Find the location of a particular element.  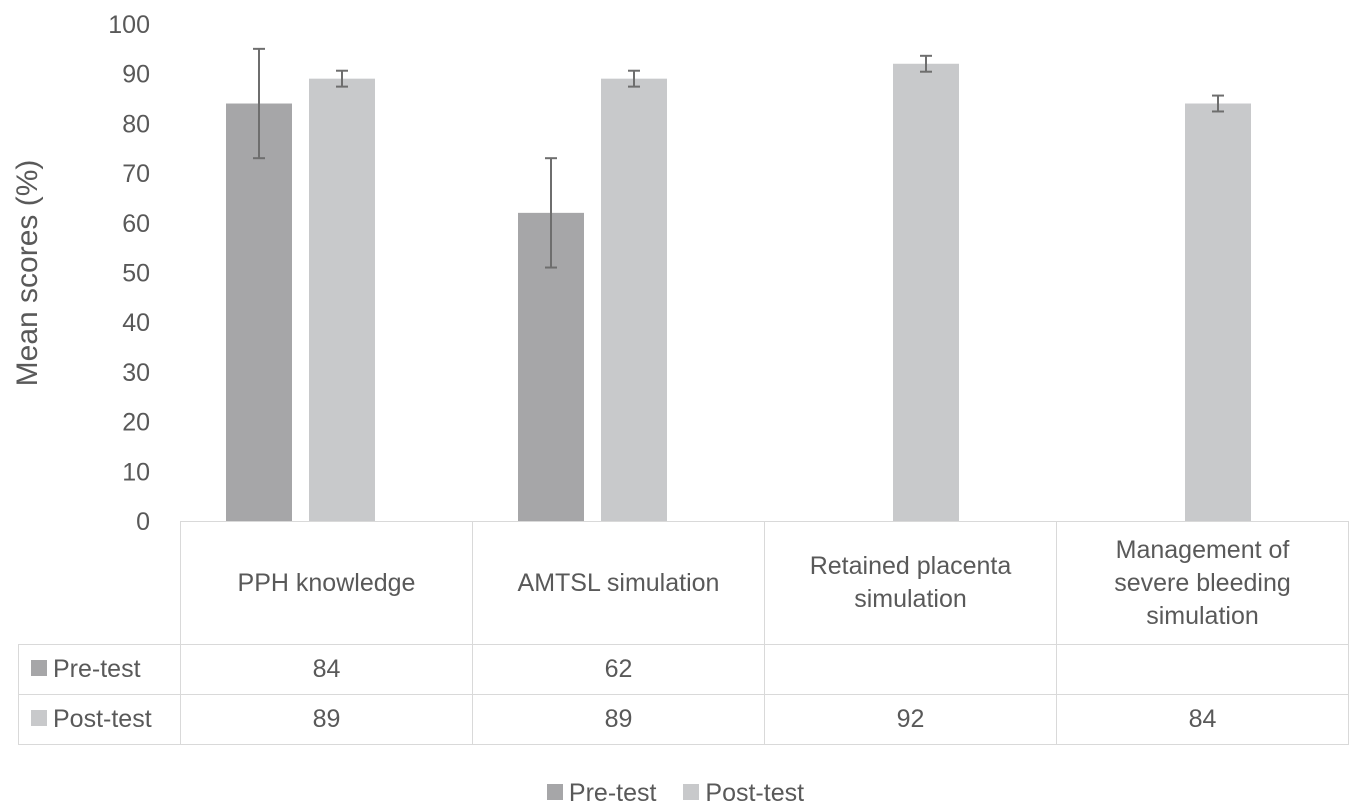

legend-item-pre-test: Pre-test is located at coordinates (601, 793).